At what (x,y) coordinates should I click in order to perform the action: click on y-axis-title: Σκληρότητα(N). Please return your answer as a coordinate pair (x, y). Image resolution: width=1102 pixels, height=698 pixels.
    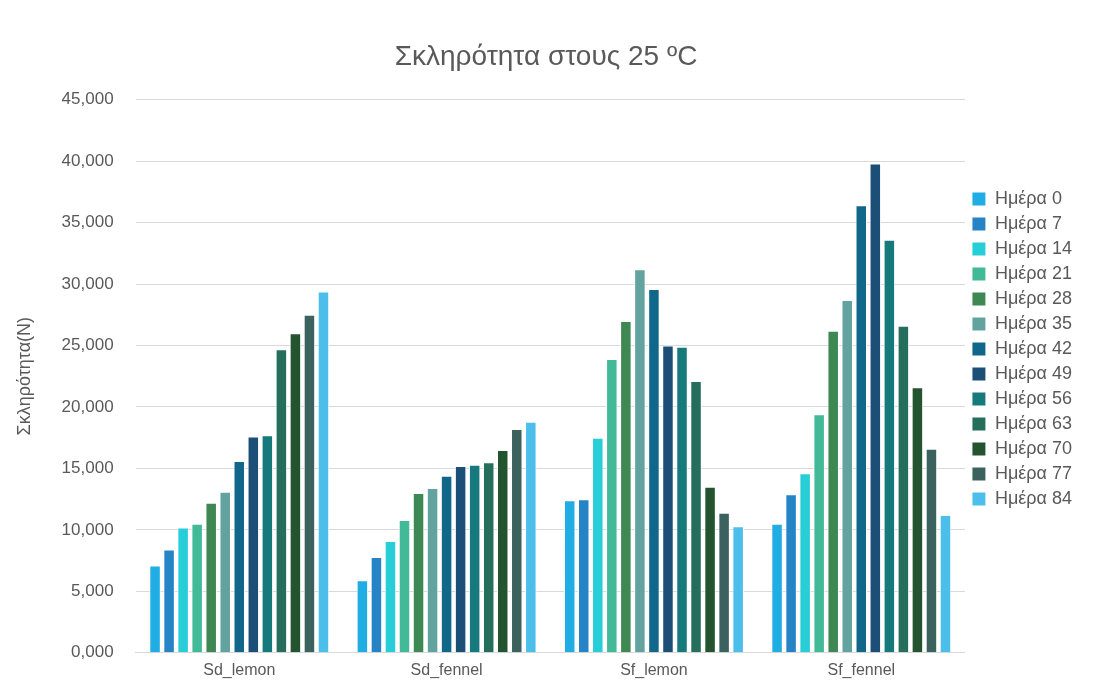
    Looking at the image, I should click on (23, 376).